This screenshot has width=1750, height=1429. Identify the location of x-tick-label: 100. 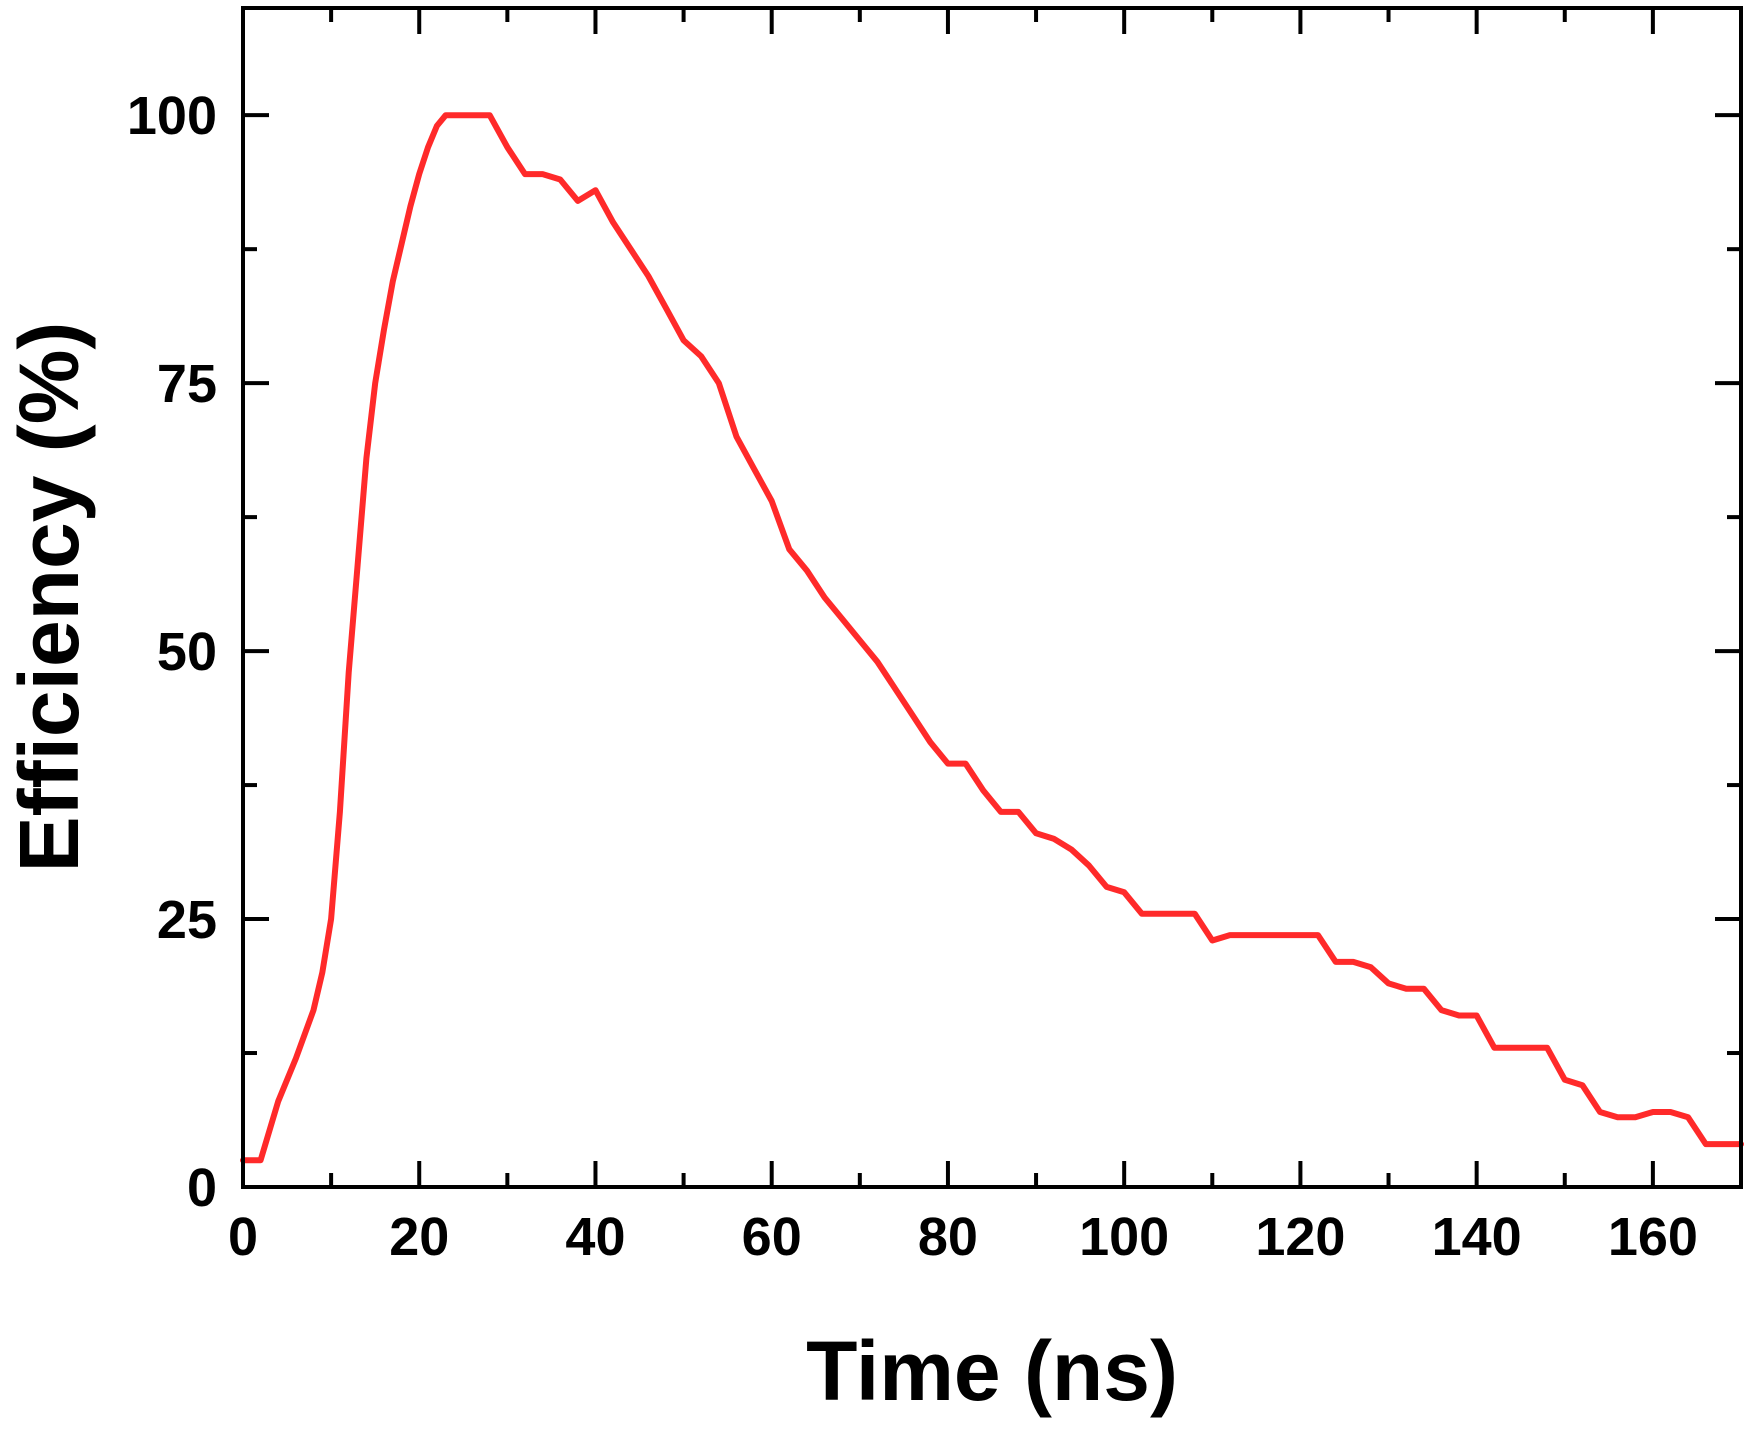
(1124, 1237).